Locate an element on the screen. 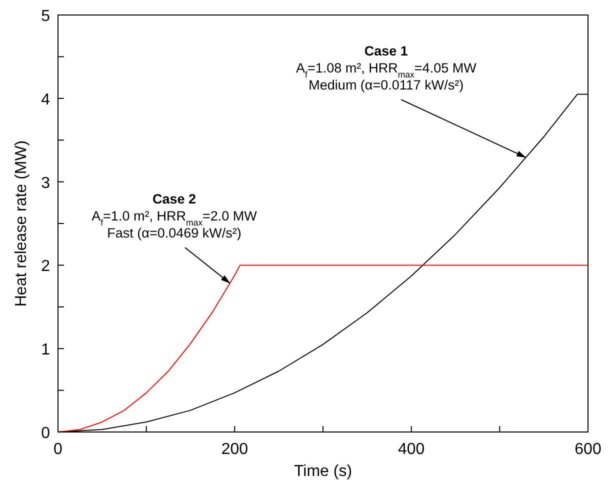  y-tick-label: 5 is located at coordinates (45, 16).